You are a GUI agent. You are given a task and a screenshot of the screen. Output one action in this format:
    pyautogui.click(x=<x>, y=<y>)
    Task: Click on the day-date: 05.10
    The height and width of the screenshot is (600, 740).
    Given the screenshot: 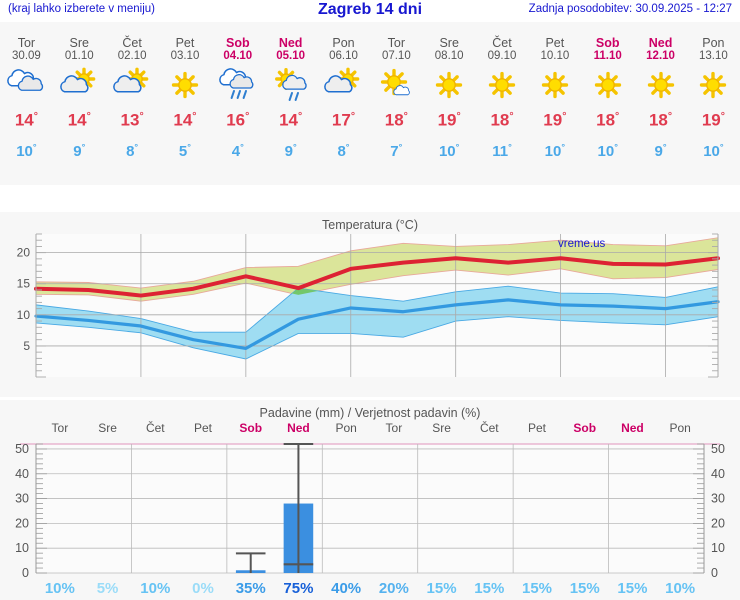 What is the action you would take?
    pyautogui.click(x=291, y=56)
    